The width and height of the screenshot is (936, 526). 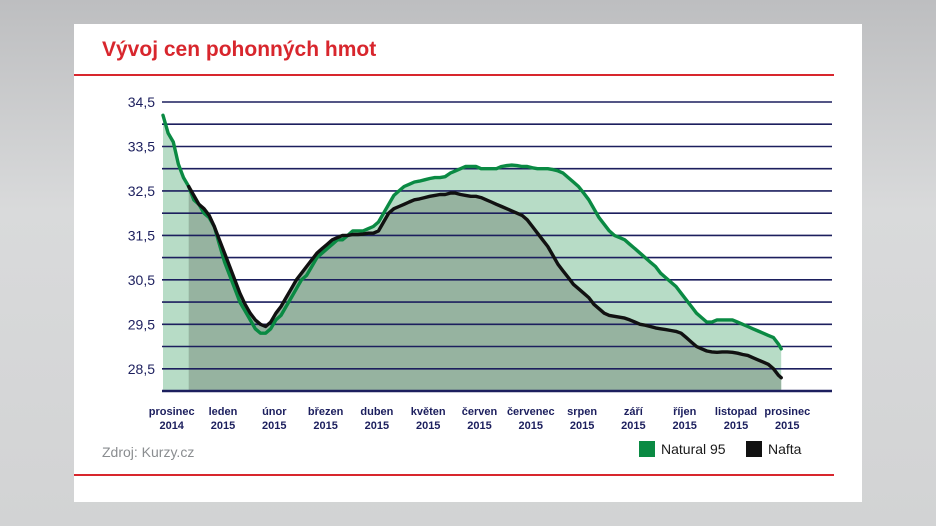 I want to click on y-tick-label: 28,5, so click(x=141, y=369).